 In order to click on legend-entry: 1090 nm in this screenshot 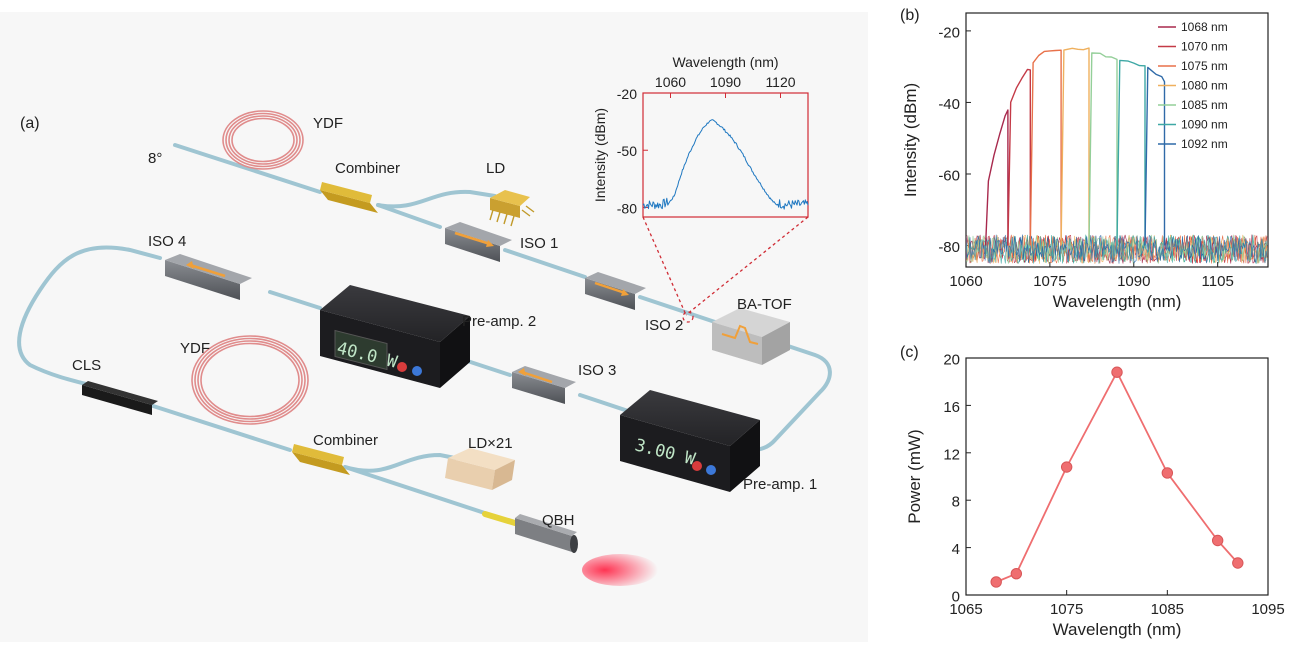, I will do `click(1204, 125)`.